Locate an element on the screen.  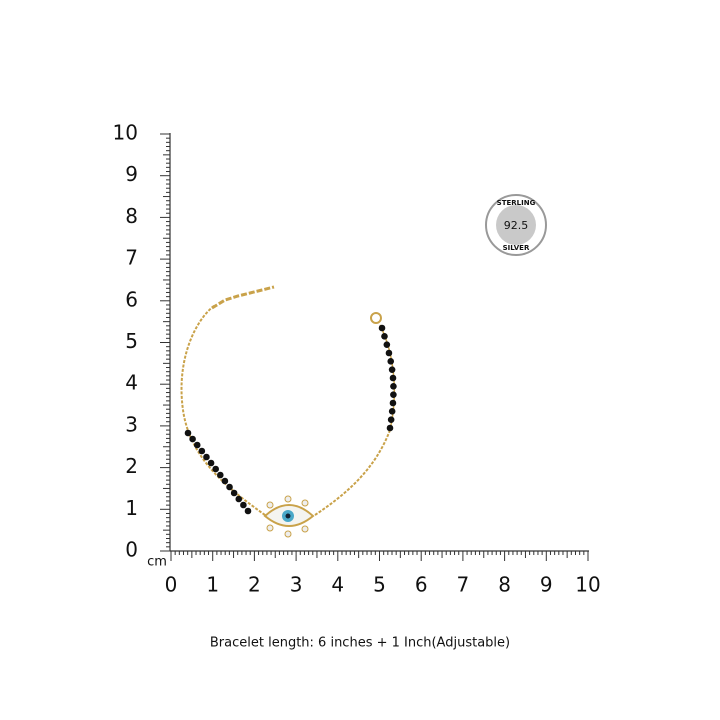
x-label: 2 is located at coordinates (254, 585).